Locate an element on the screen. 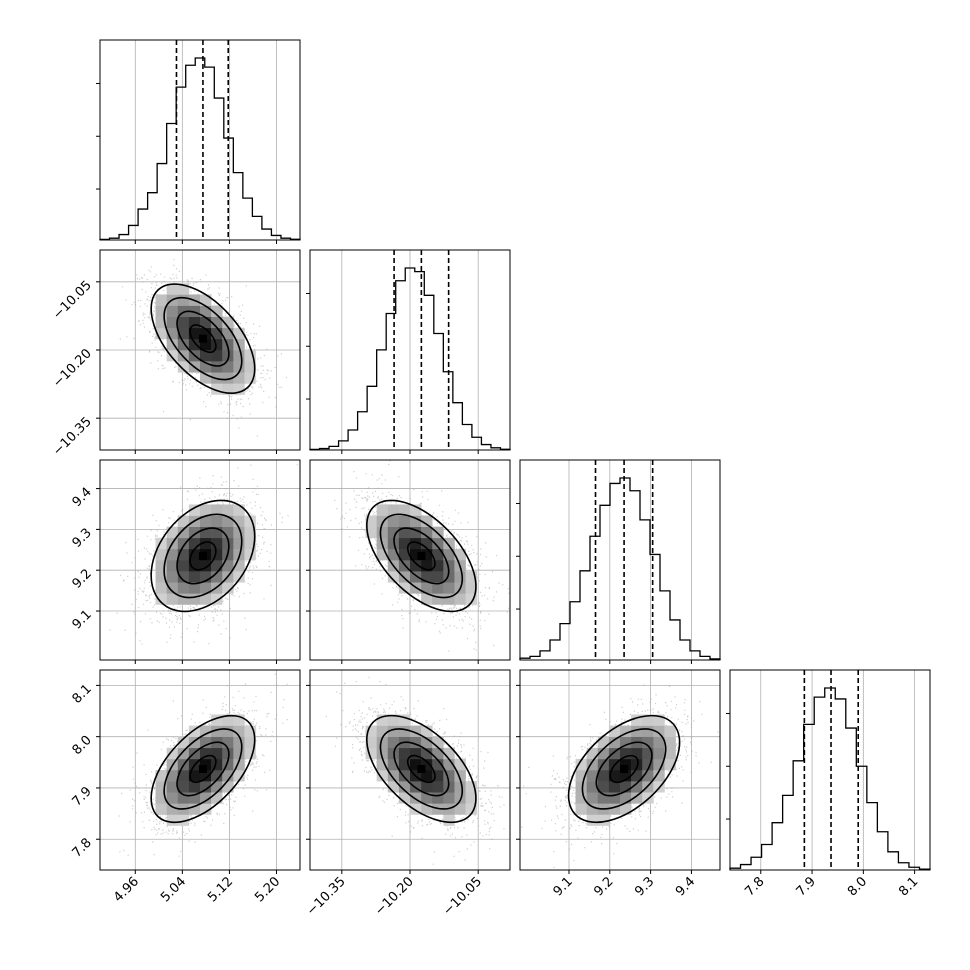 This screenshot has width=970, height=970. y-tick-label: −10.35 is located at coordinates (72, 436).